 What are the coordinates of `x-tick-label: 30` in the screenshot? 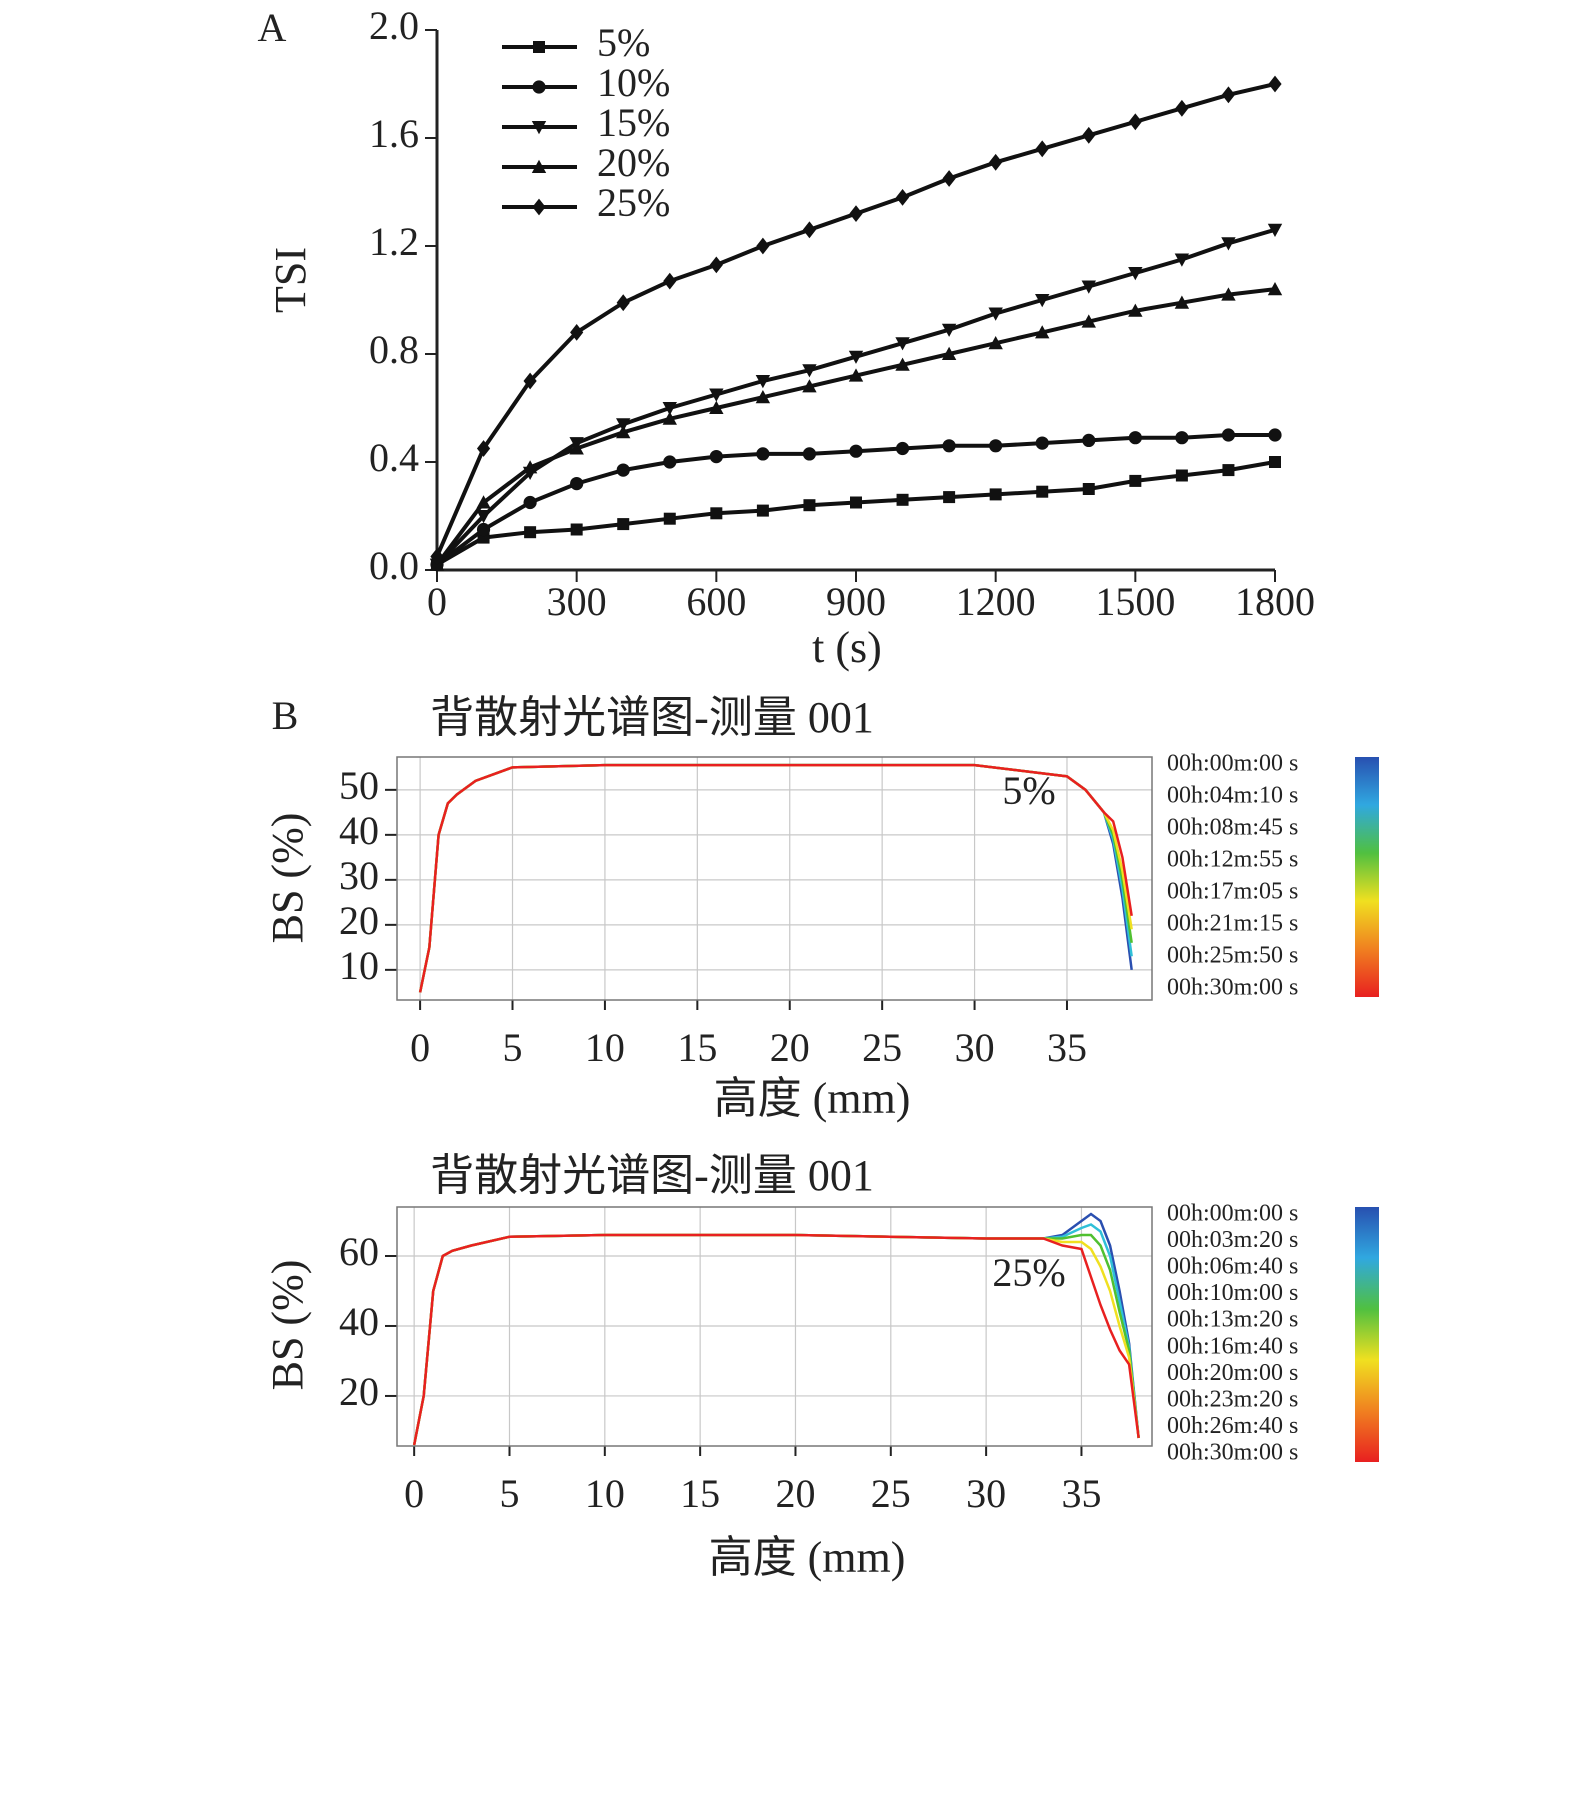 It's located at (986, 1493).